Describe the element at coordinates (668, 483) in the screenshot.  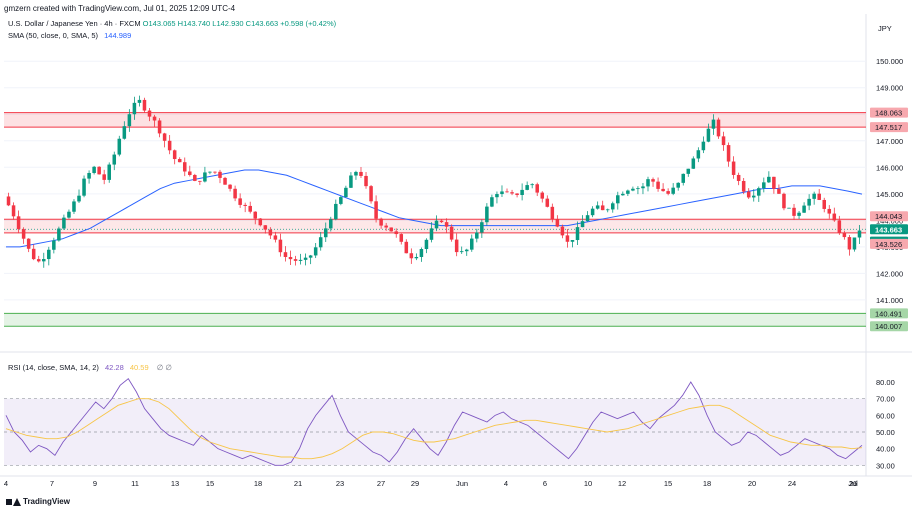
I see `time-tick-label: 15` at that location.